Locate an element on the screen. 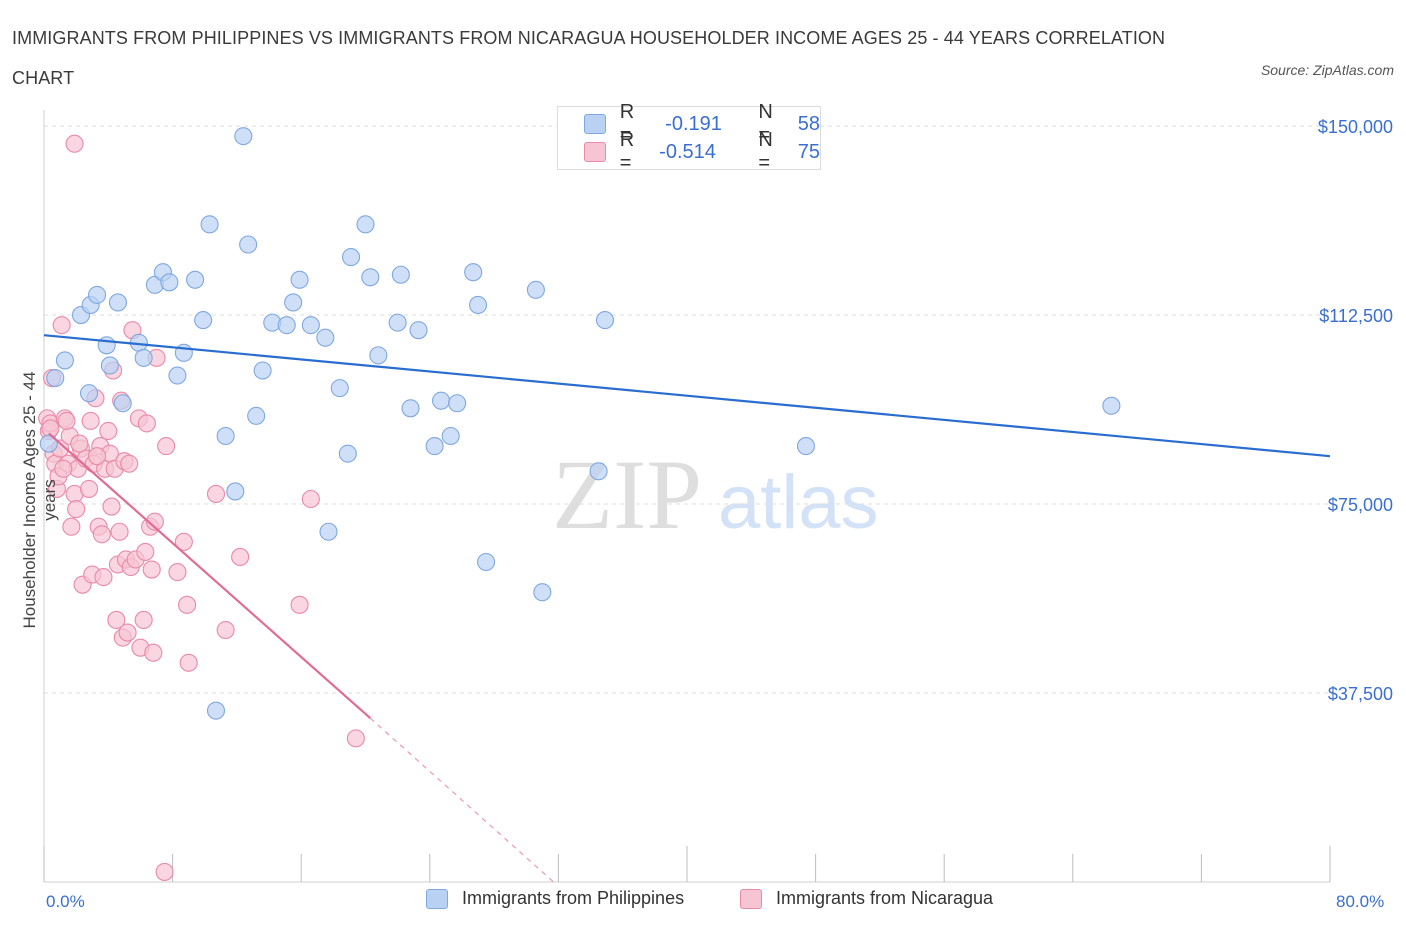 The image size is (1406, 930). correlation-legend: R = -0.191 N = 58 R = -0.514 N = 75 is located at coordinates (689, 137).